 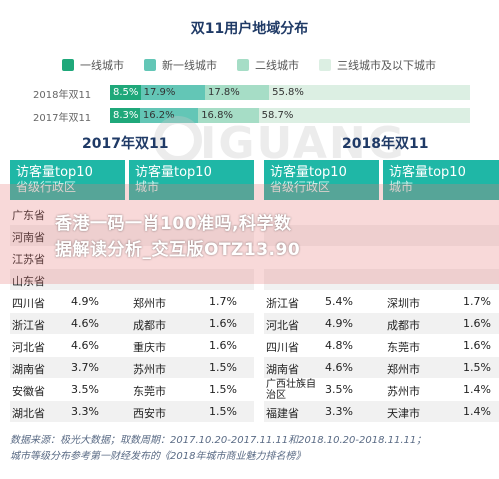 I want to click on table-cell-city: 深圳市, so click(x=403, y=303).